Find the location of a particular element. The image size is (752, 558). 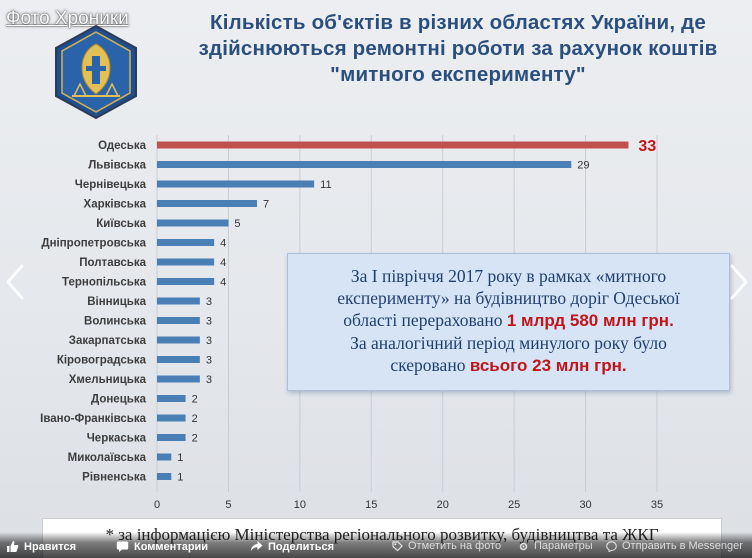

category-label: Львівська is located at coordinates (117, 166).